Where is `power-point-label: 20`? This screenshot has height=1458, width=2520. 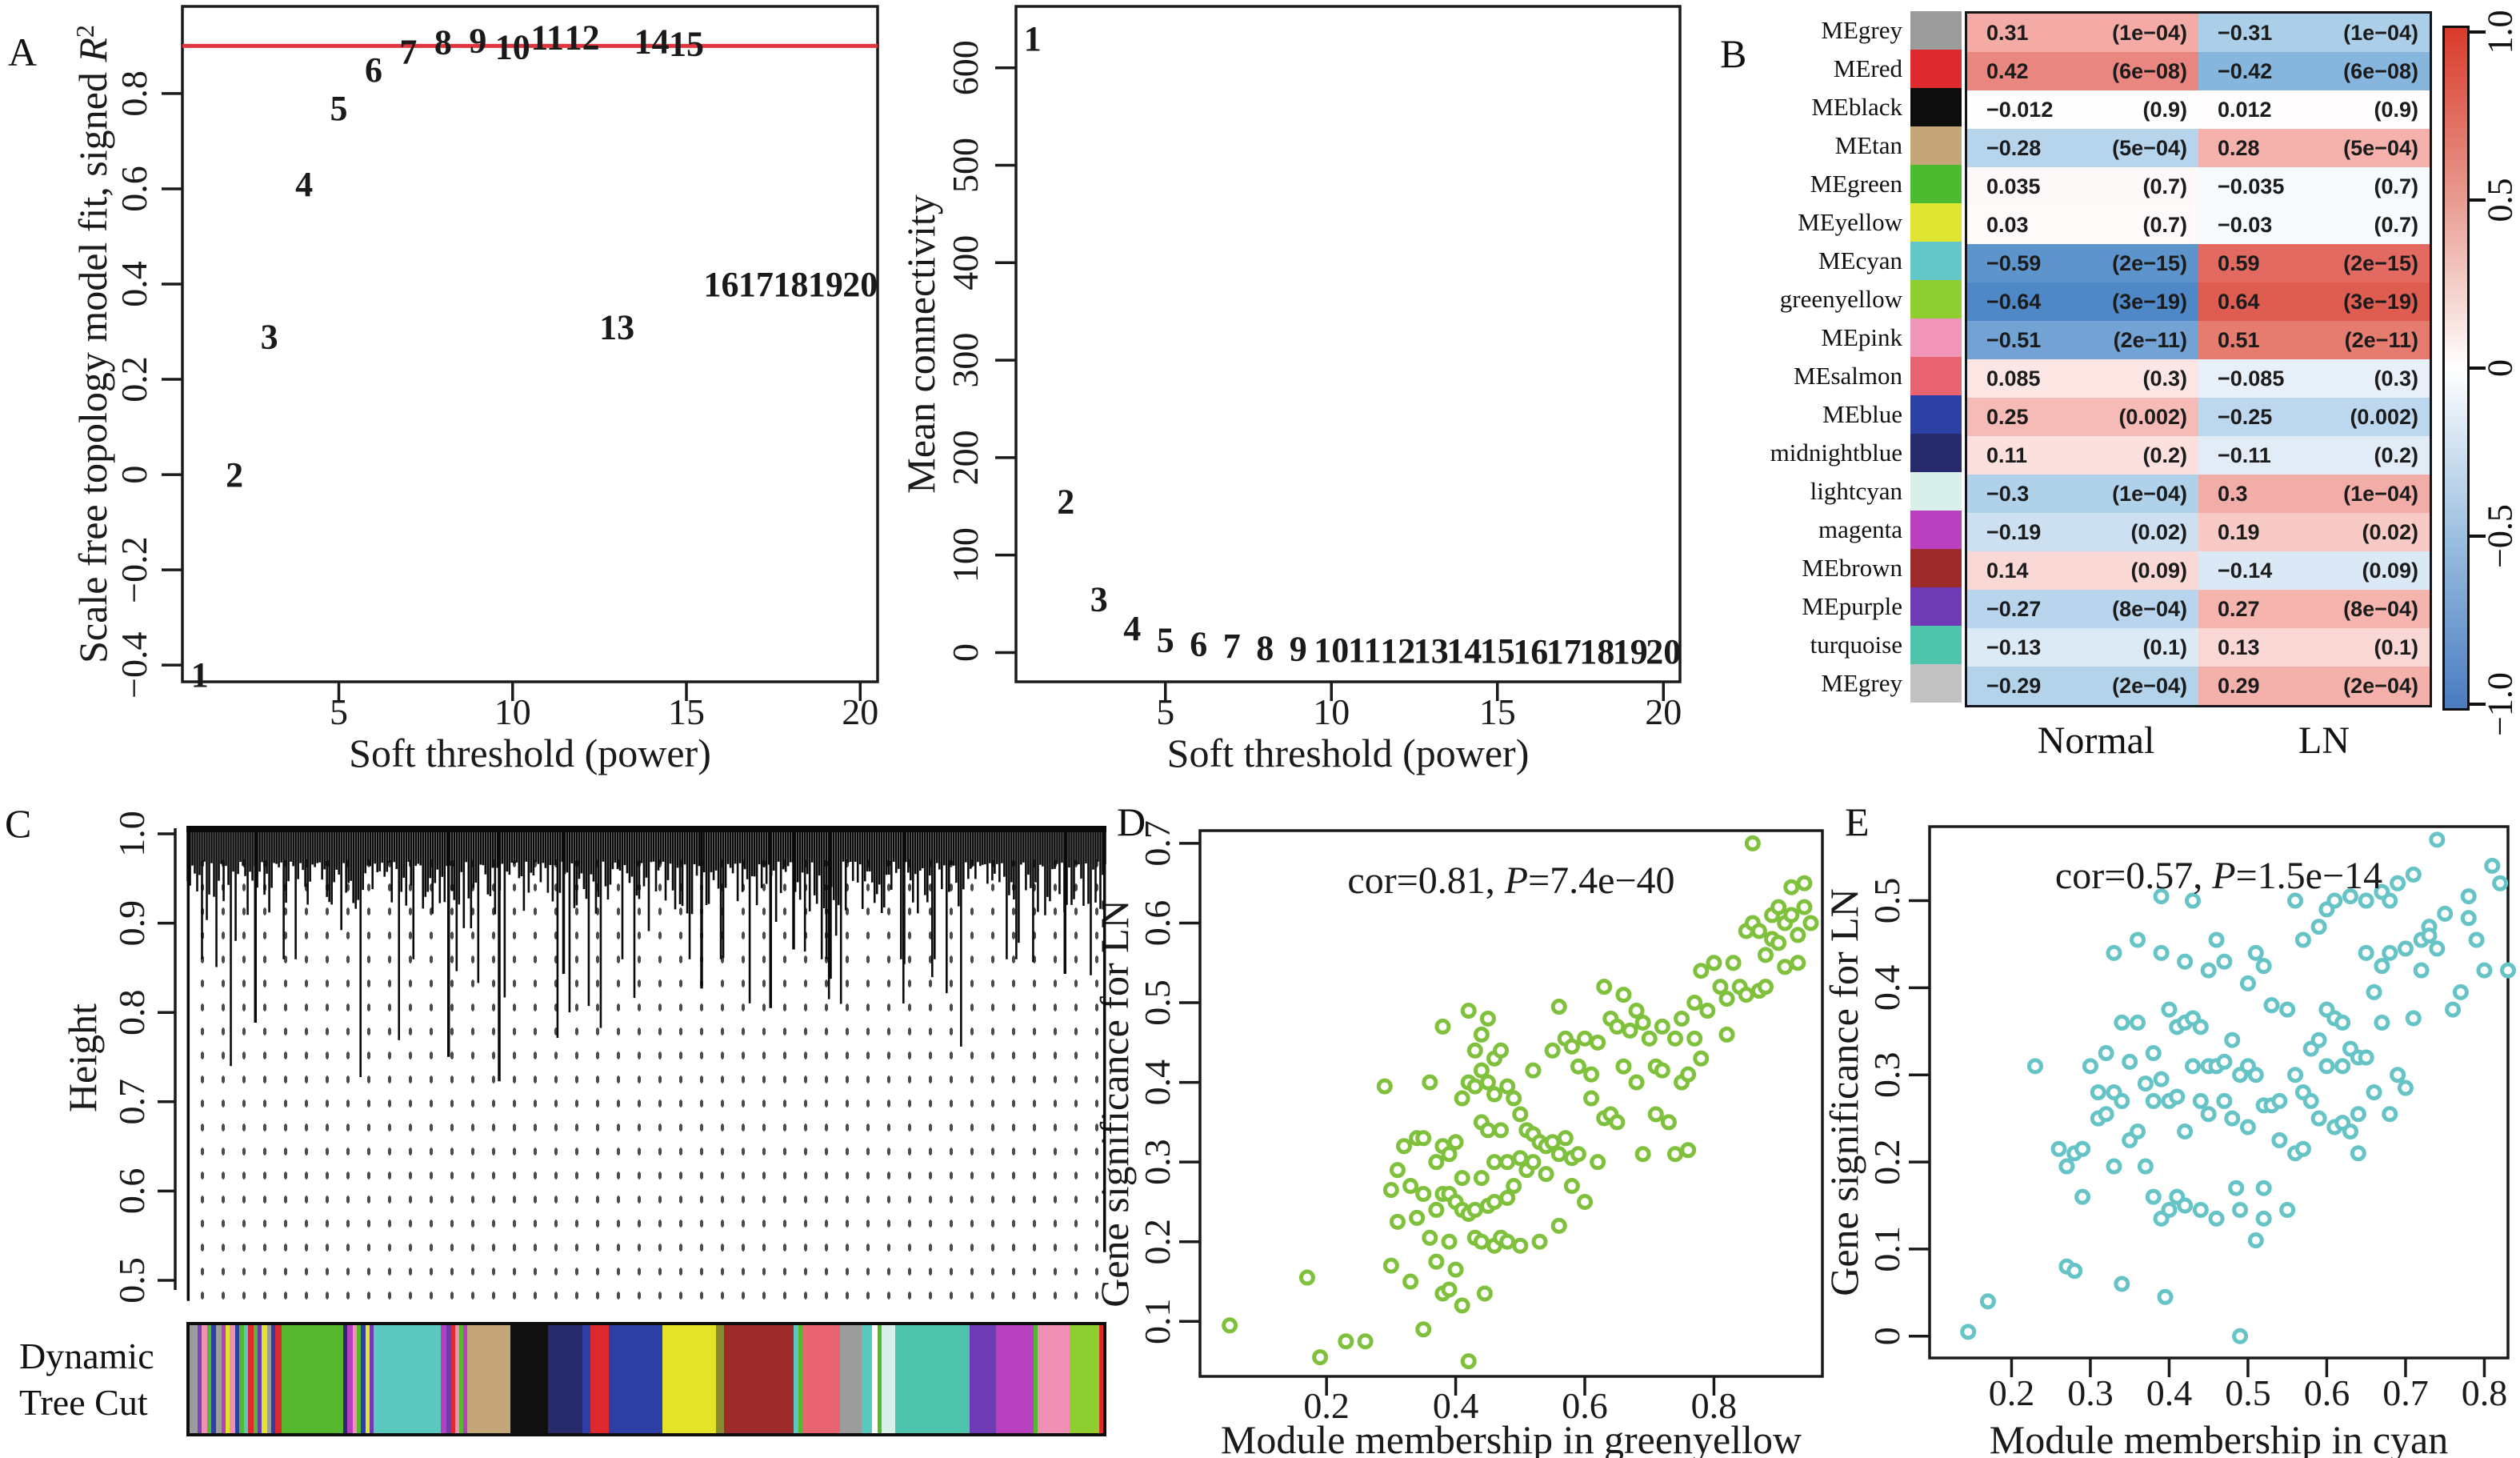 power-point-label: 20 is located at coordinates (860, 284).